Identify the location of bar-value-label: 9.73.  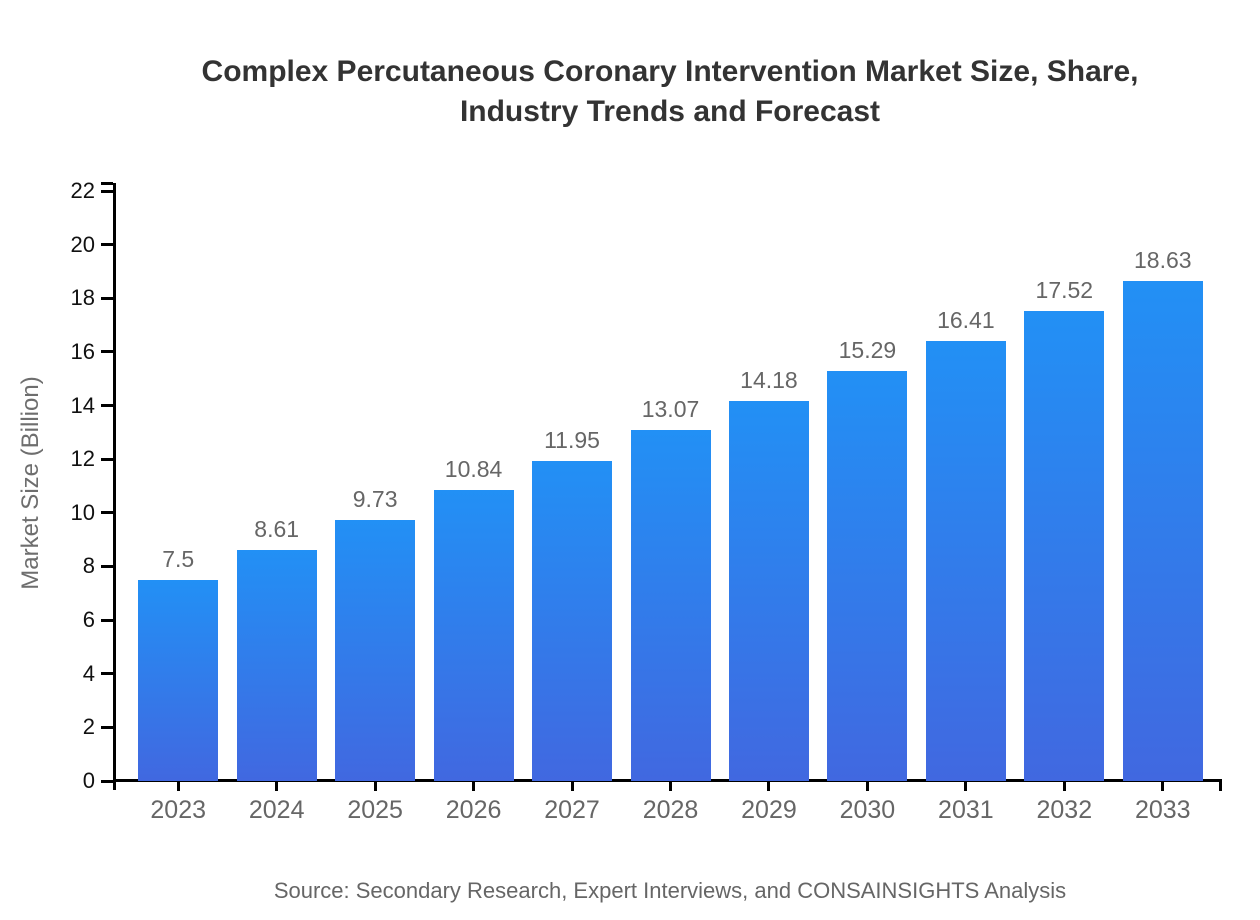
(375, 499).